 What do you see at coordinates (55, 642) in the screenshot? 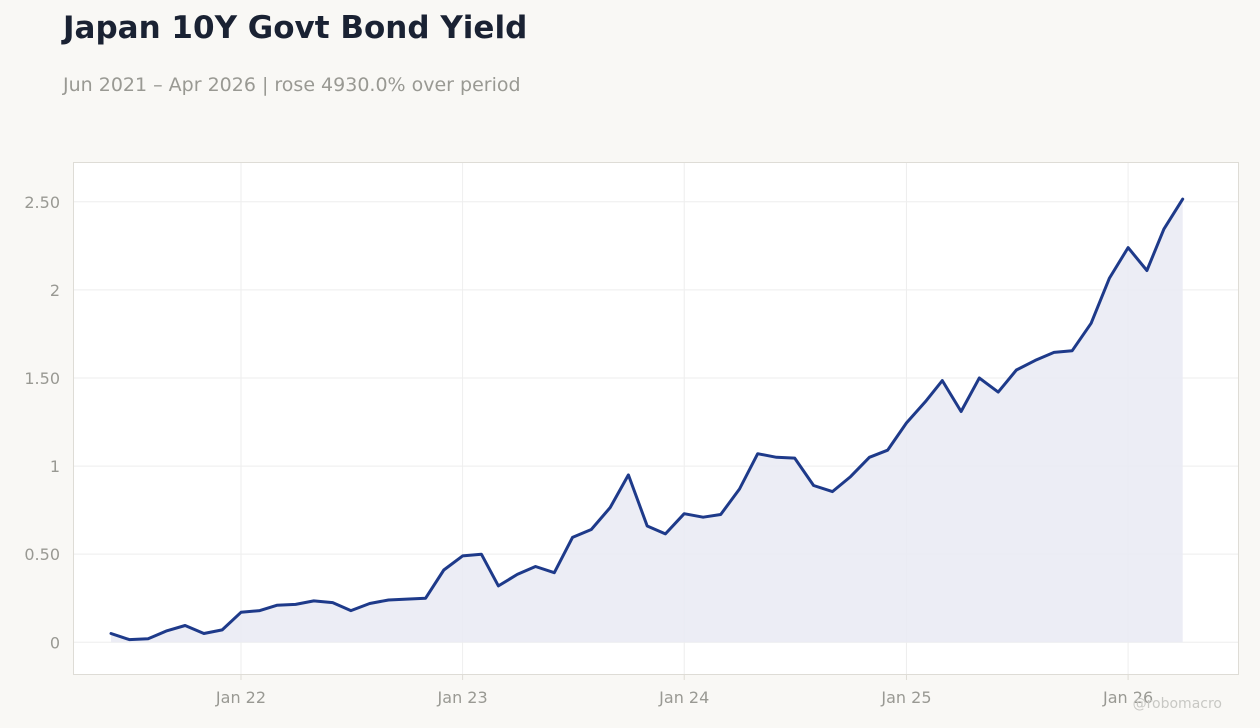
I see `y-tick-label: 0` at bounding box center [55, 642].